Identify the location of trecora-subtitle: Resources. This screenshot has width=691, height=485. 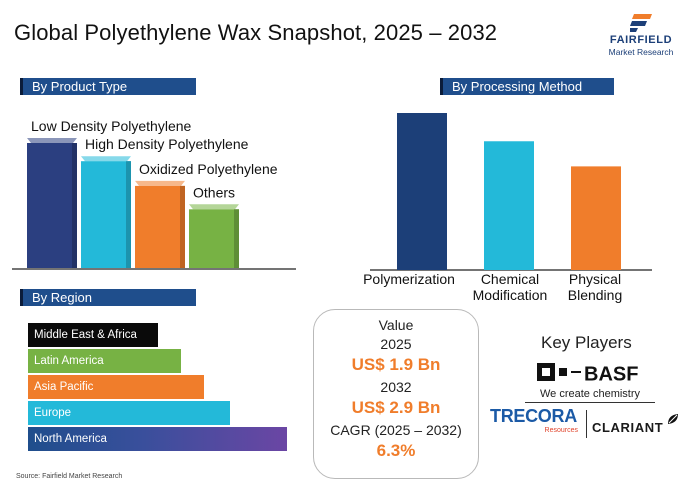
(561, 430).